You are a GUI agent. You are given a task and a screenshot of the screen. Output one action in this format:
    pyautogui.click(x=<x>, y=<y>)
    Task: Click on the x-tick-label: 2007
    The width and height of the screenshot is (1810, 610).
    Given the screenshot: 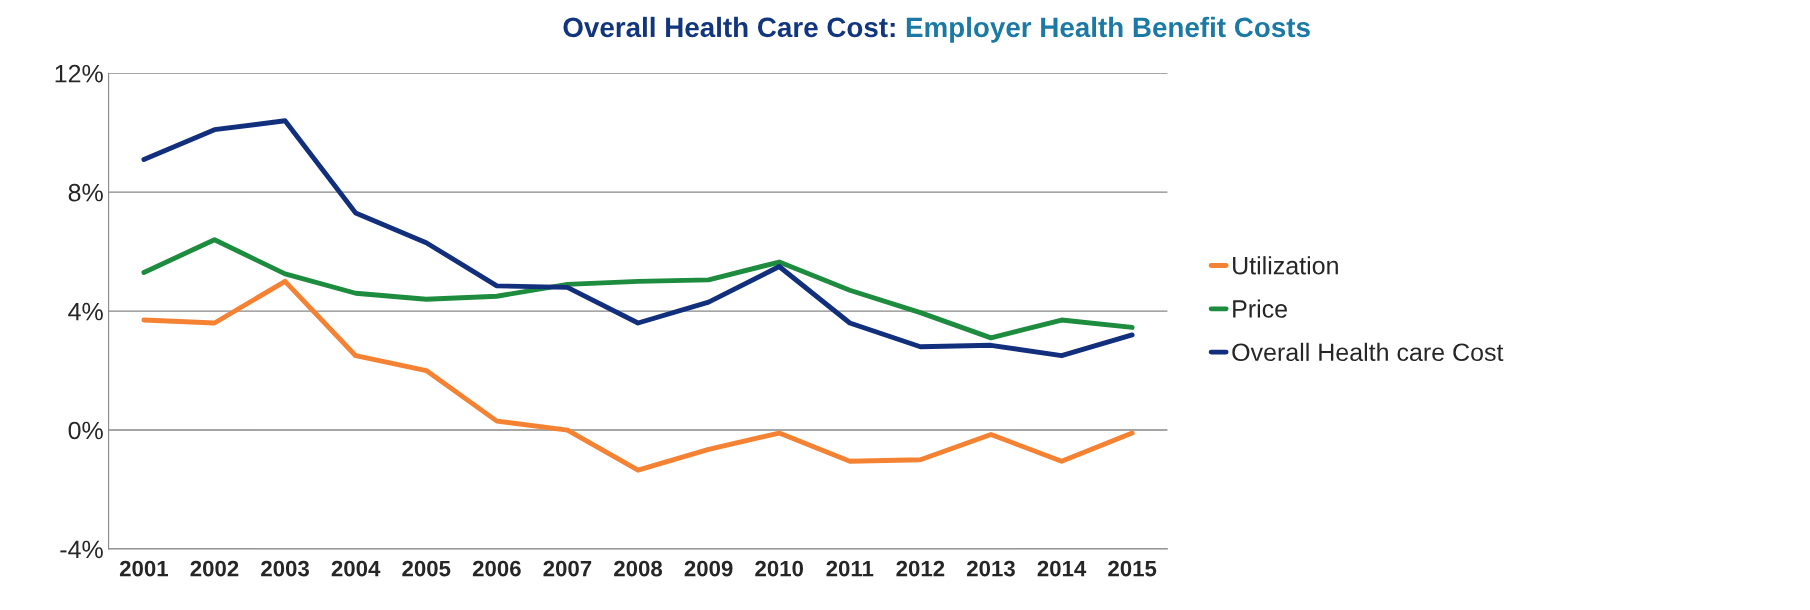 What is the action you would take?
    pyautogui.click(x=567, y=568)
    